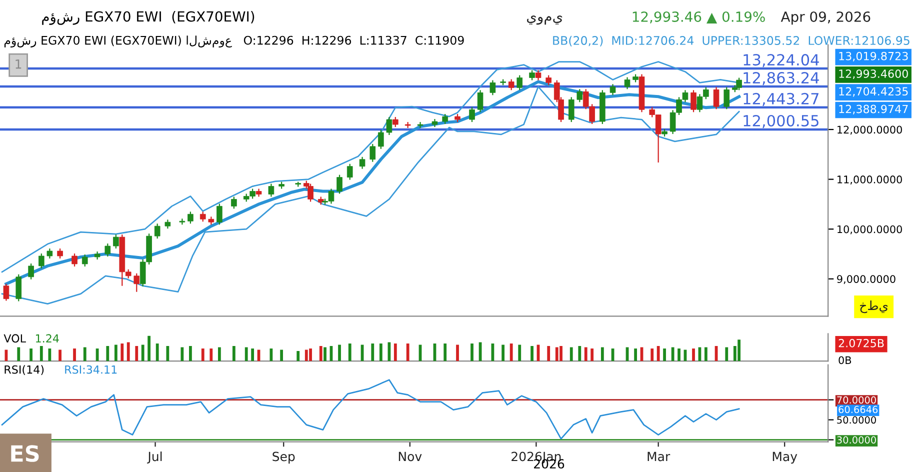  I want to click on text: 12,993.46 ▲ 0.19%, so click(698, 17).